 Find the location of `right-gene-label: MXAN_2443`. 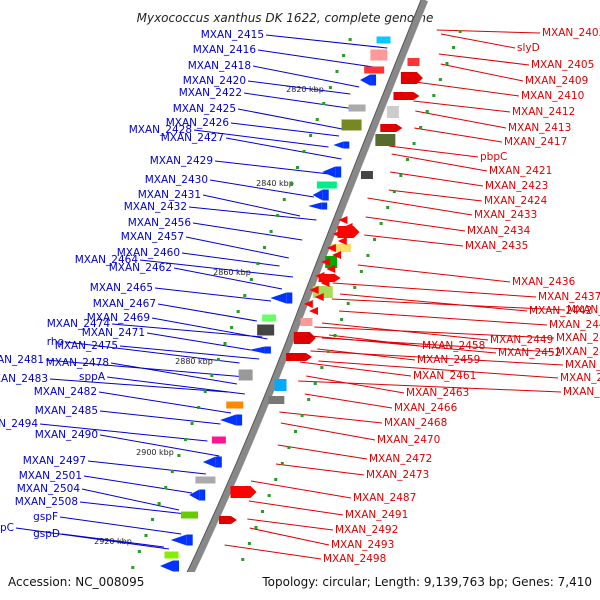

right-gene-label: MXAN_2443 is located at coordinates (578, 338).